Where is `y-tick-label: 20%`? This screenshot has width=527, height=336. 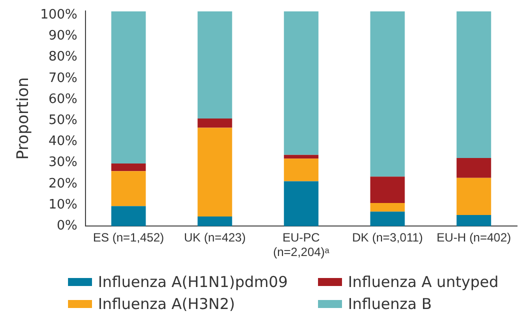
y-tick-label: 20% is located at coordinates (63, 184).